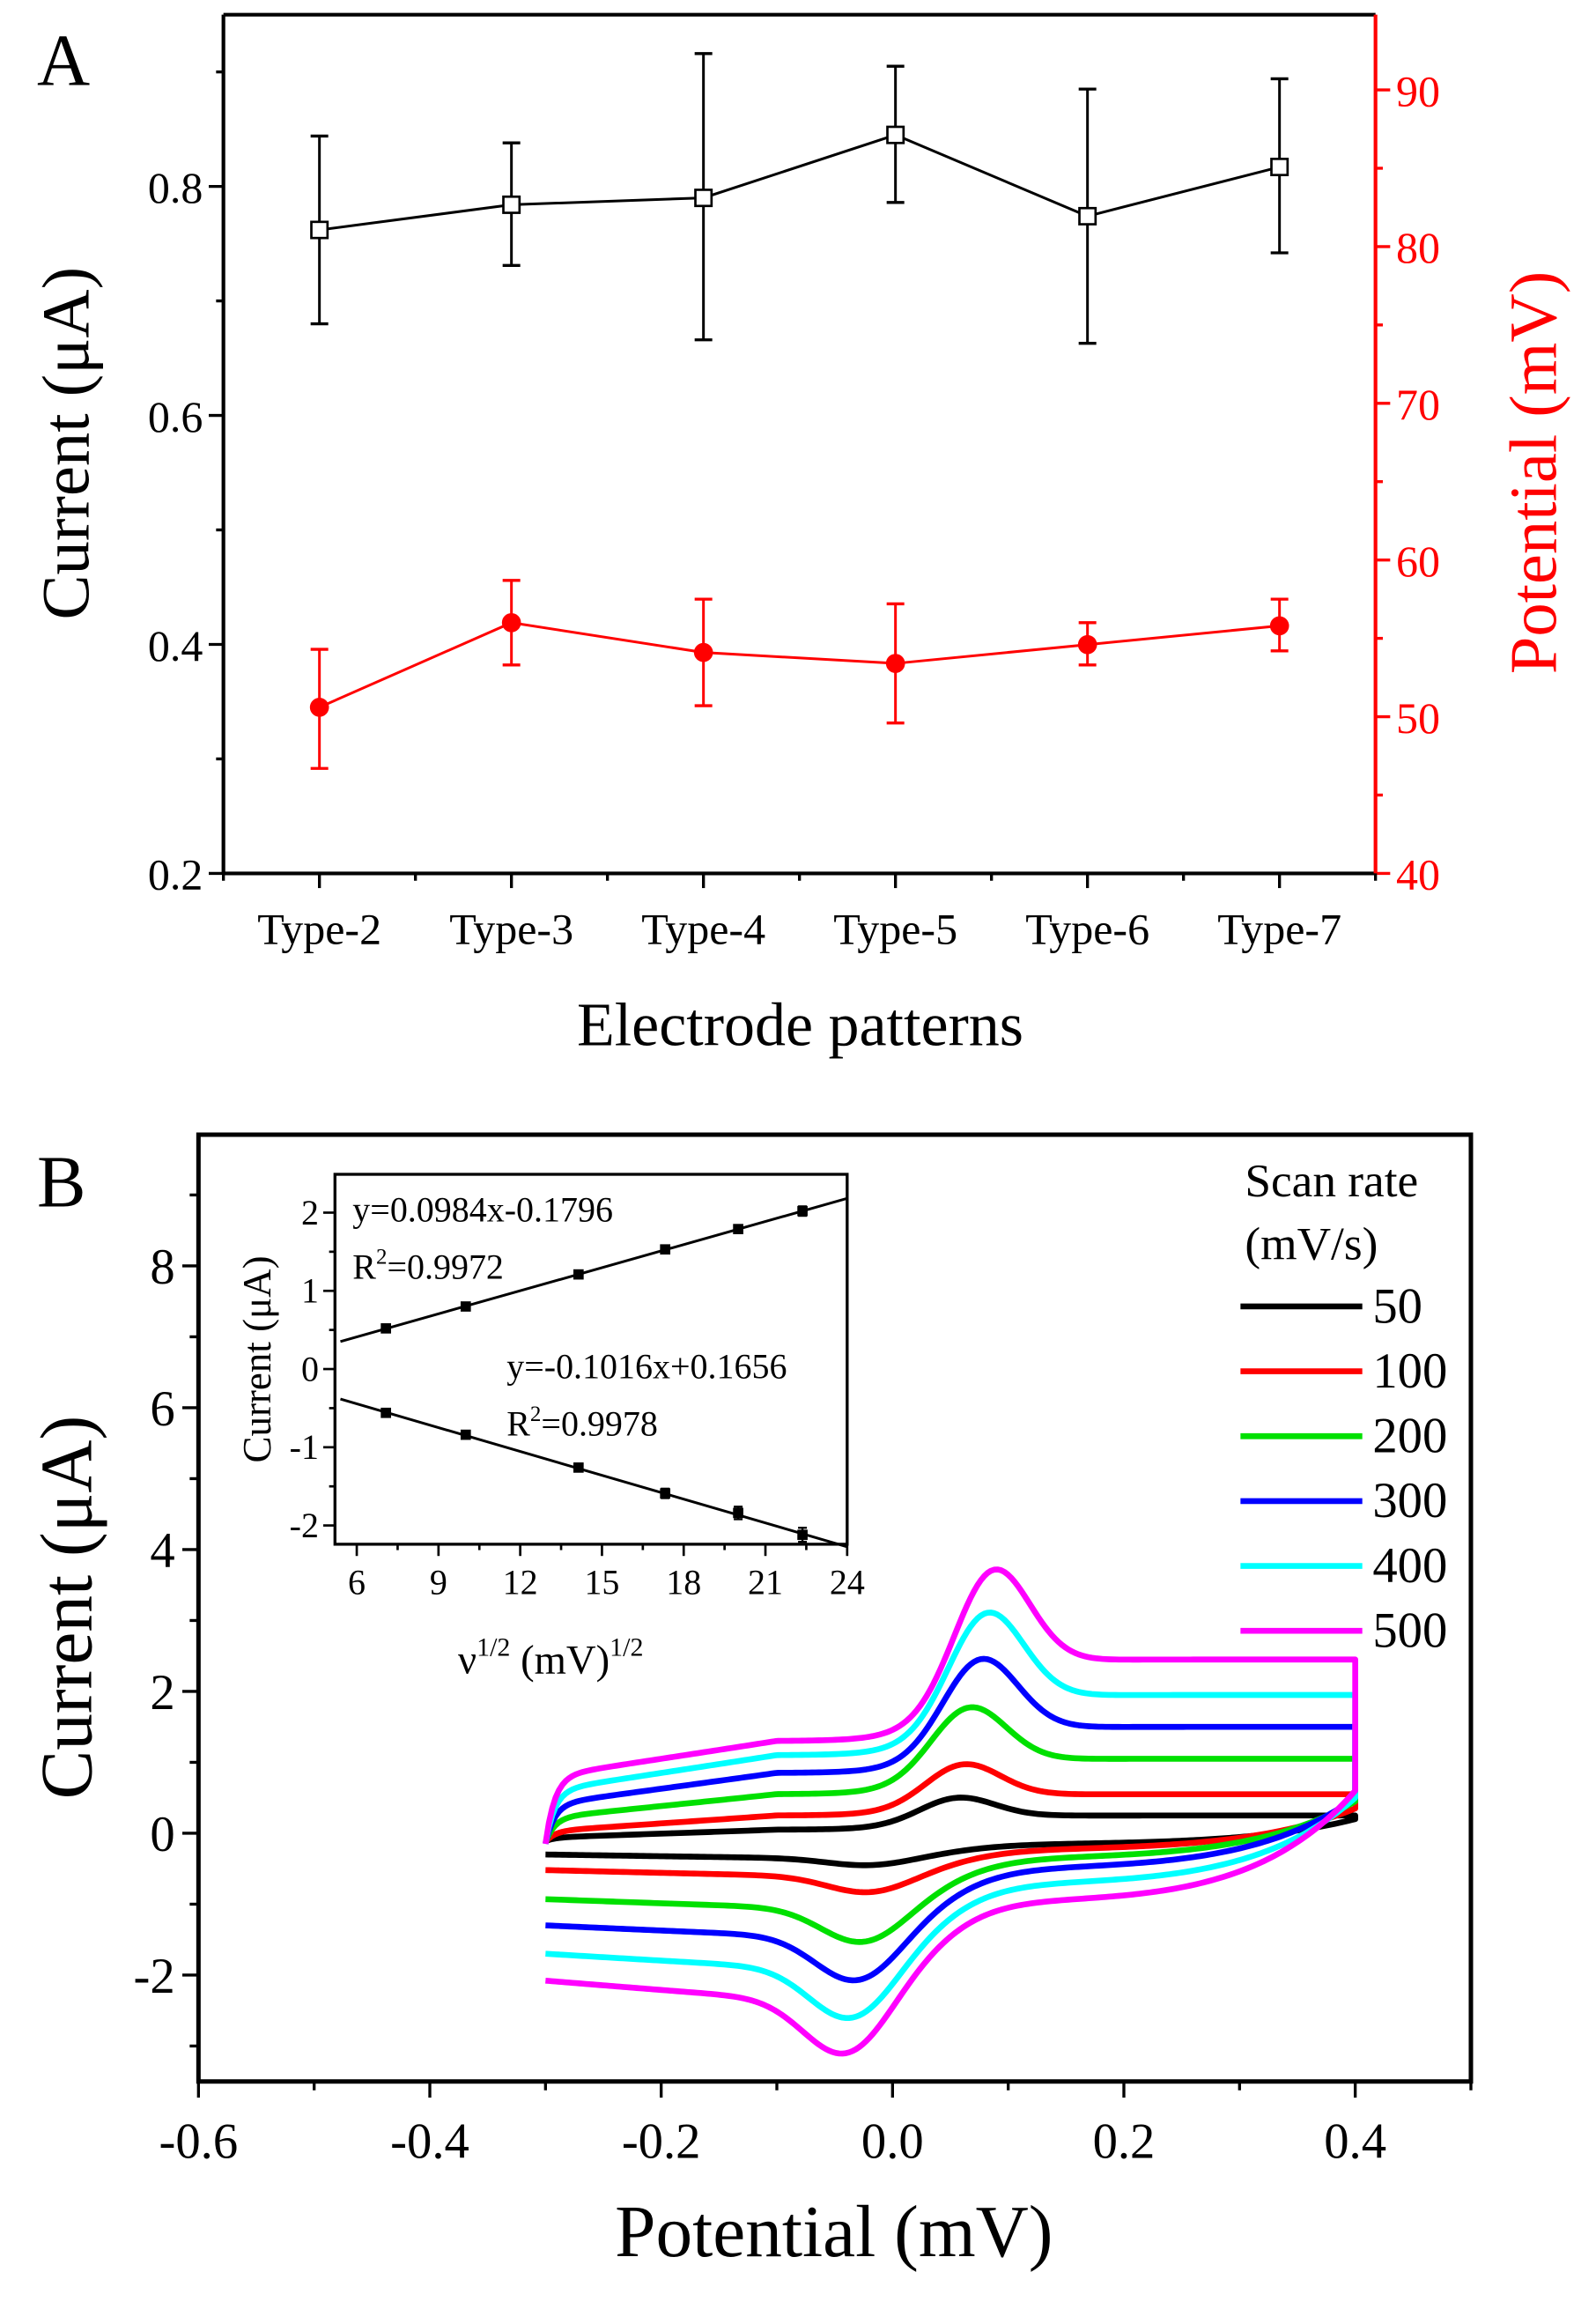  I want to click on y2-tick-label: 80, so click(1418, 247).